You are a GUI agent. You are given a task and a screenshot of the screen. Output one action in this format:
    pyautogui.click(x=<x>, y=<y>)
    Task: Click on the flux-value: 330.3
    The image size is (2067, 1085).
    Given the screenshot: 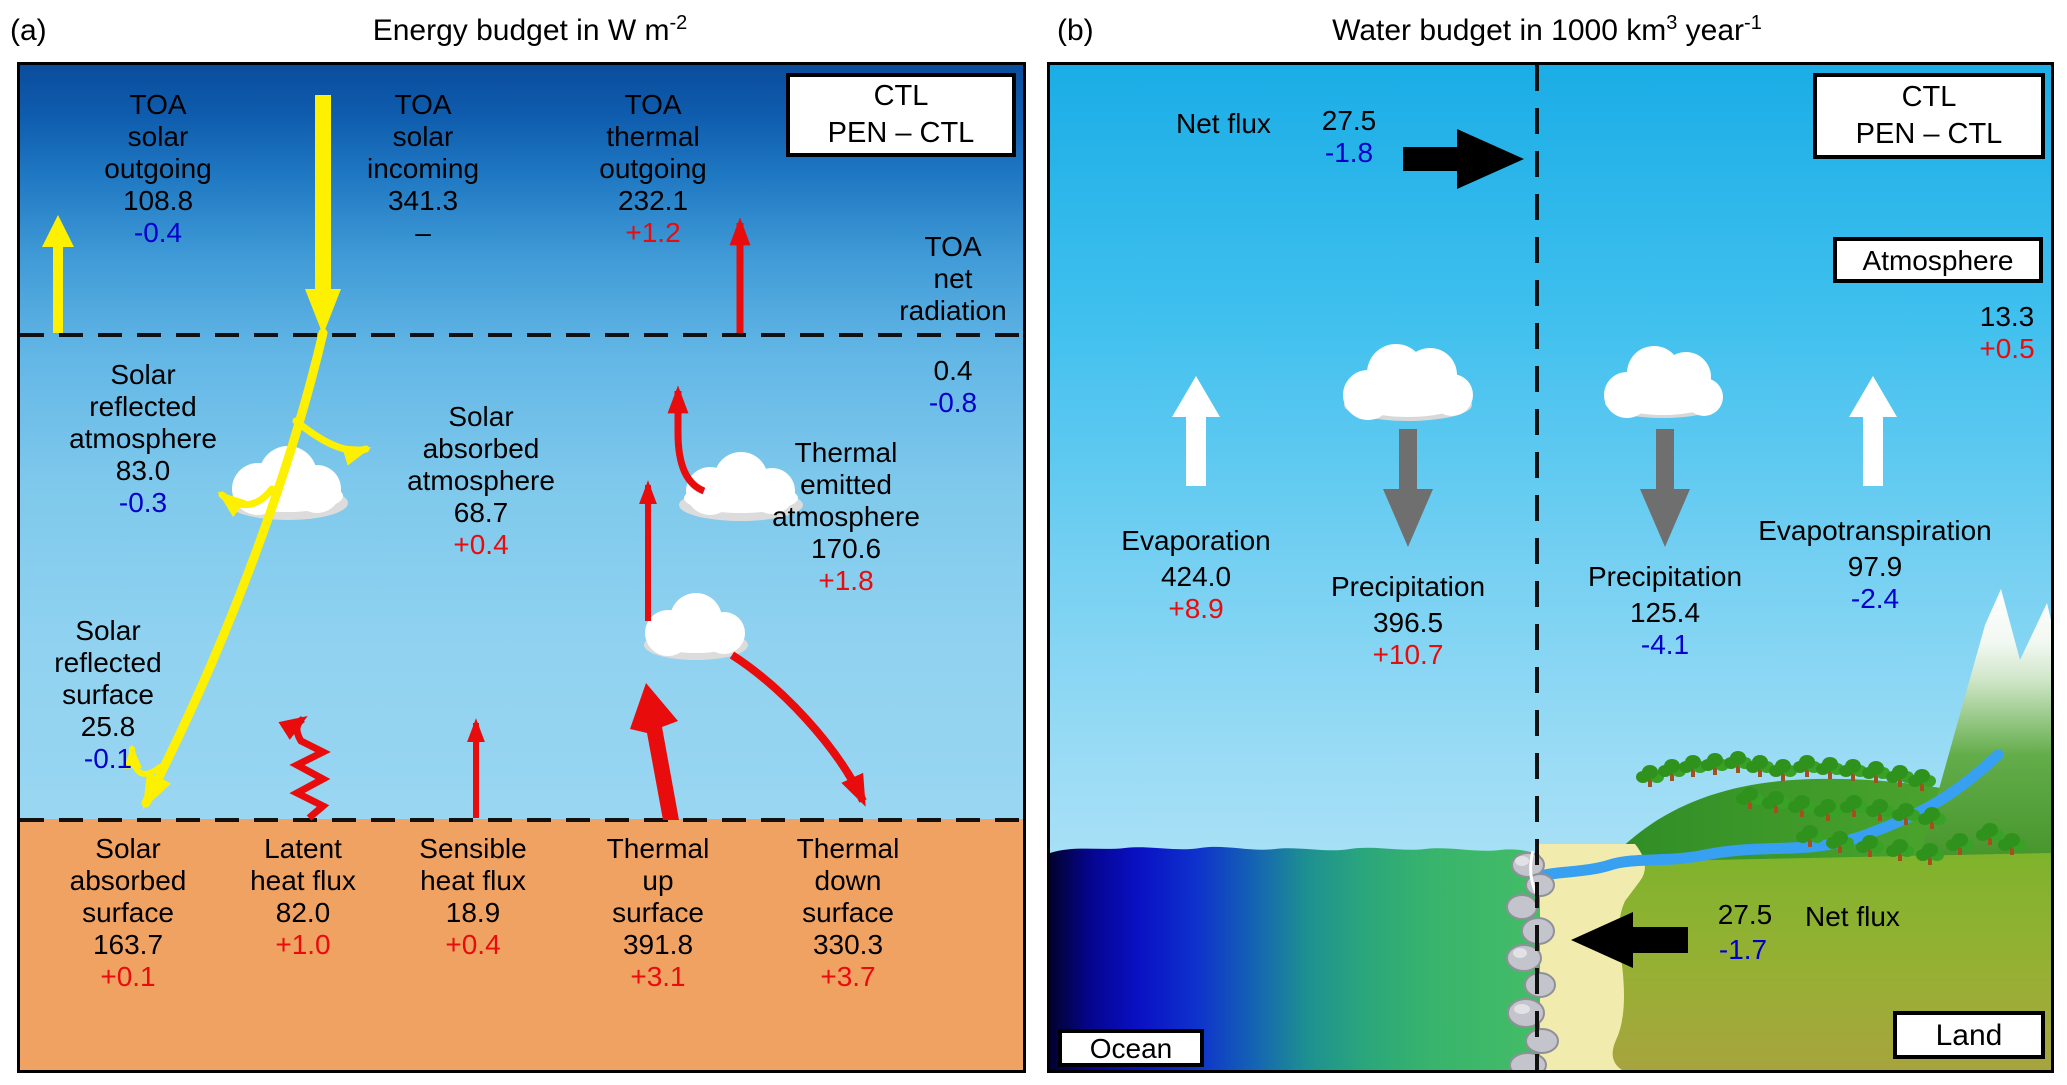 What is the action you would take?
    pyautogui.click(x=848, y=944)
    